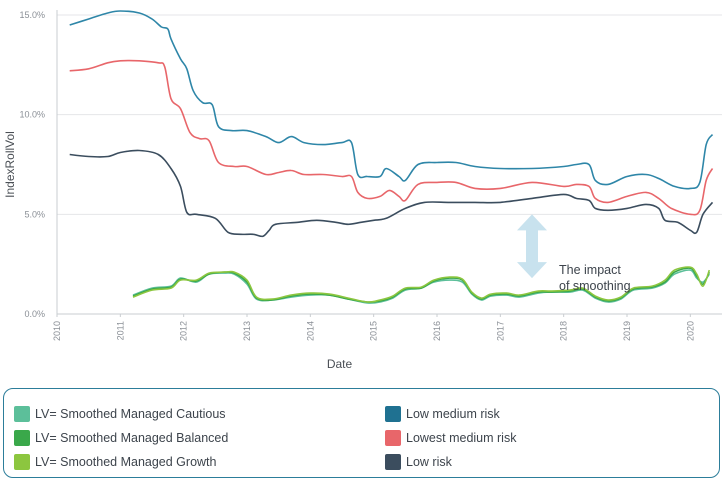 The image size is (727, 483). I want to click on x-tick-label: 2017, so click(500, 331).